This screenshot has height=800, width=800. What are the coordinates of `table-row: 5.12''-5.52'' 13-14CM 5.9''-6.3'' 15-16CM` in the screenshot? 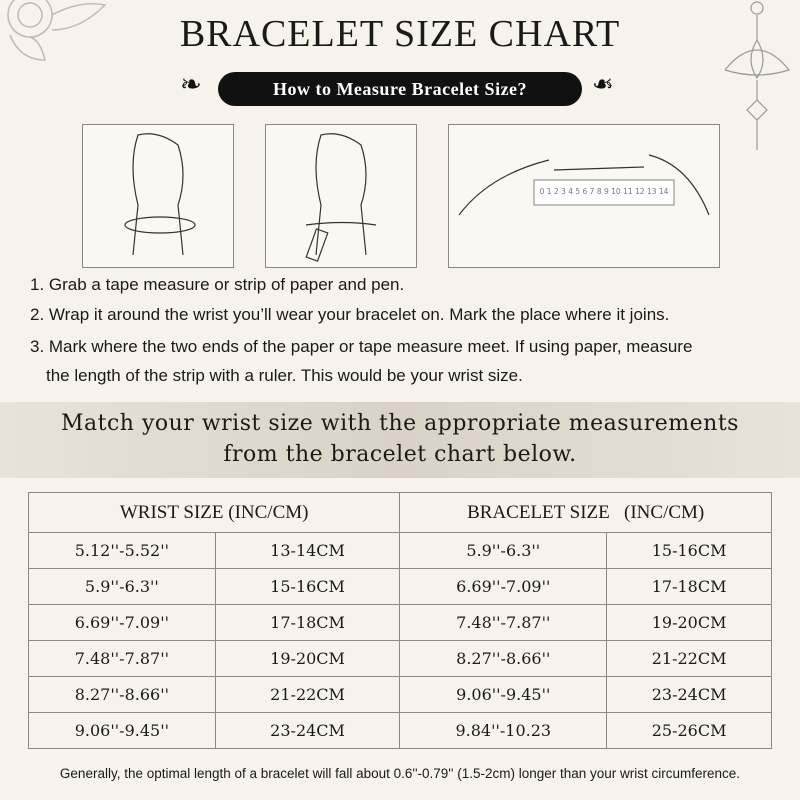 It's located at (400, 550).